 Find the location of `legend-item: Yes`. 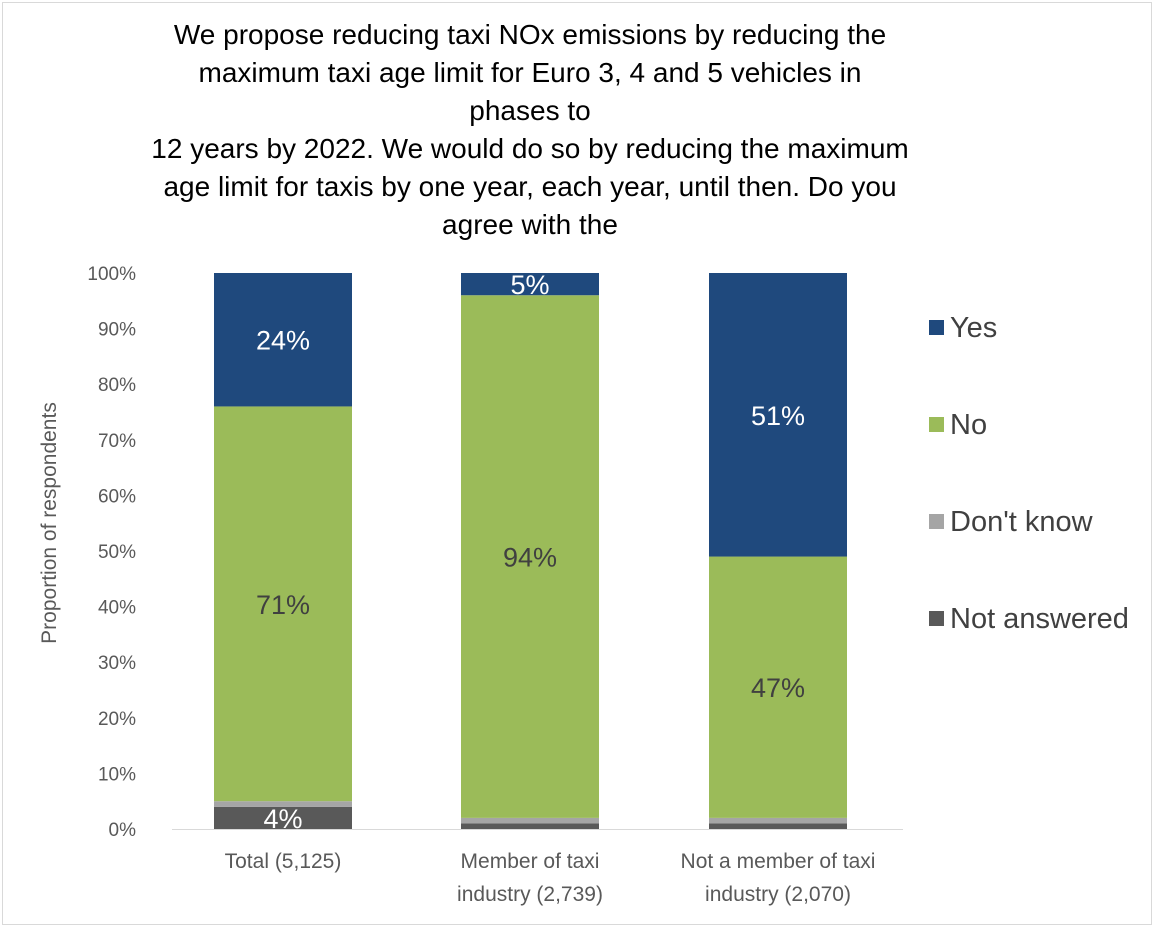

legend-item: Yes is located at coordinates (963, 328).